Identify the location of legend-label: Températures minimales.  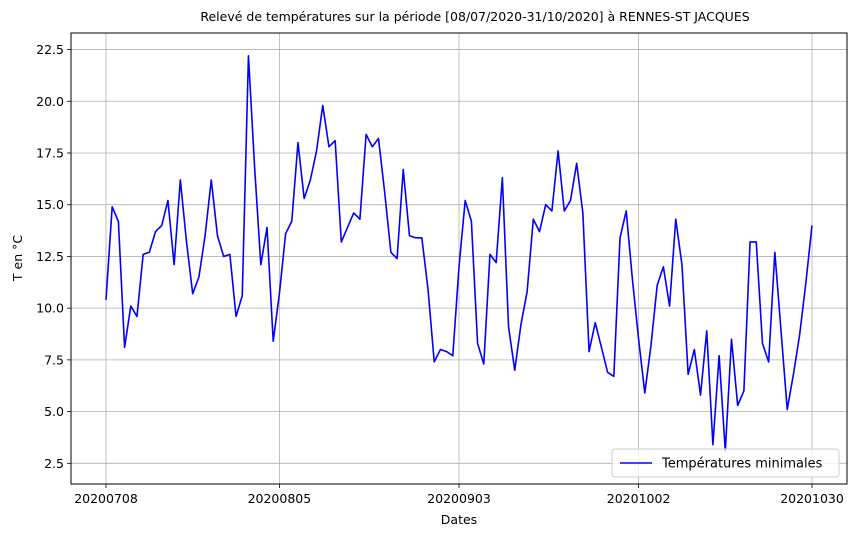
(742, 464).